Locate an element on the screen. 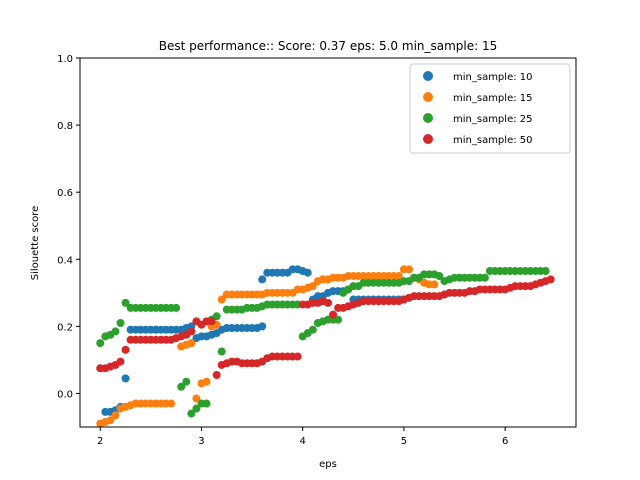 This screenshot has height=480, width=640. legend-label: min_sample: 15 is located at coordinates (493, 98).